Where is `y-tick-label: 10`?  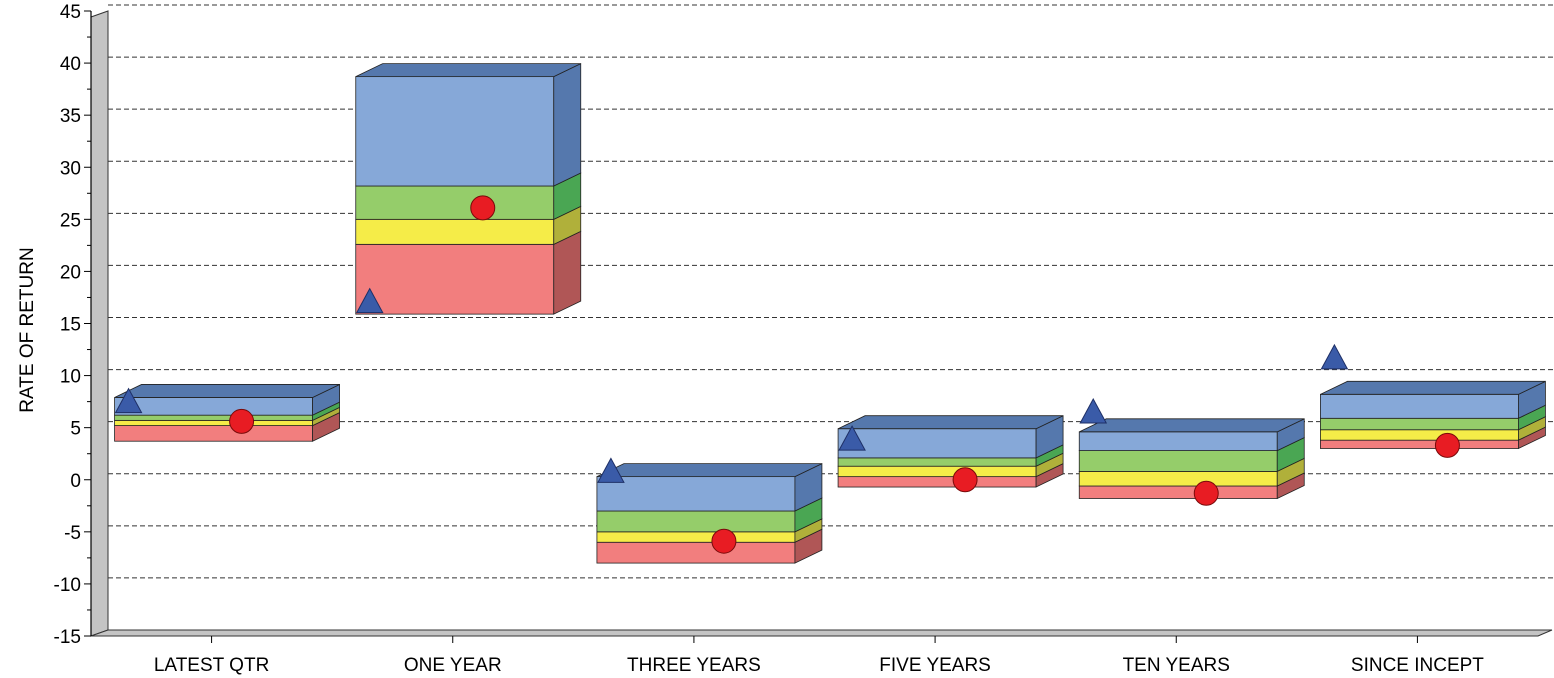 y-tick-label: 10 is located at coordinates (70, 377).